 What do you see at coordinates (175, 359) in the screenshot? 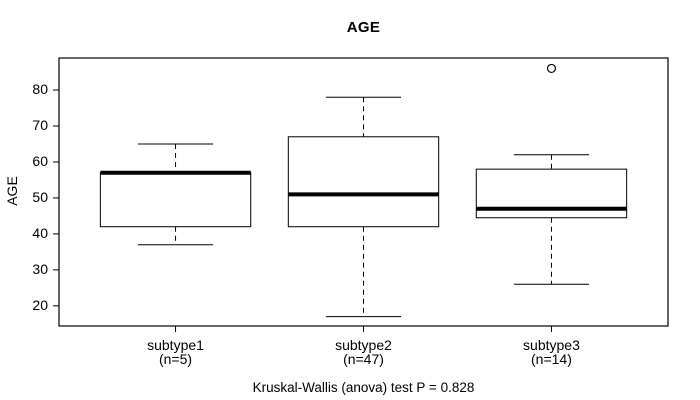
I see `category-count: (n=5)` at bounding box center [175, 359].